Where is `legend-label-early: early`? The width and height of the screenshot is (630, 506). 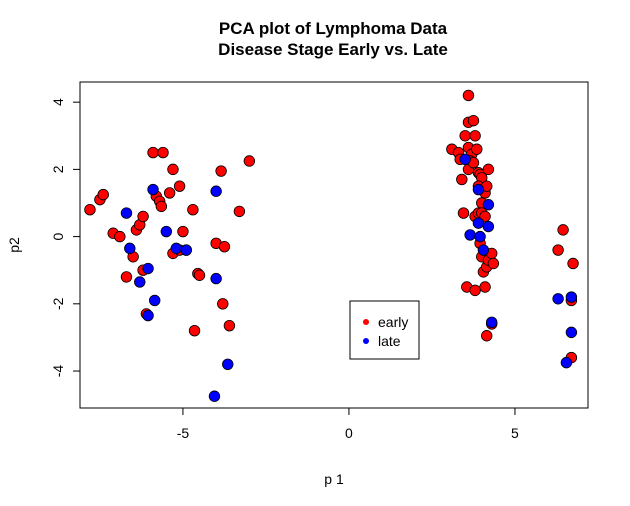
legend-label-early: early is located at coordinates (393, 322).